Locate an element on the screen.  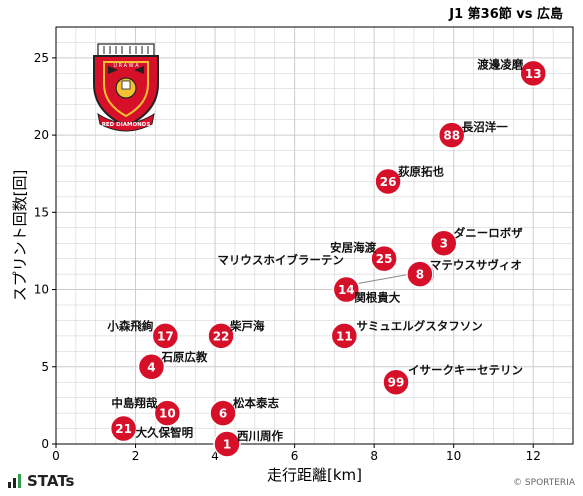
point-number: 17 is located at coordinates (165, 336).